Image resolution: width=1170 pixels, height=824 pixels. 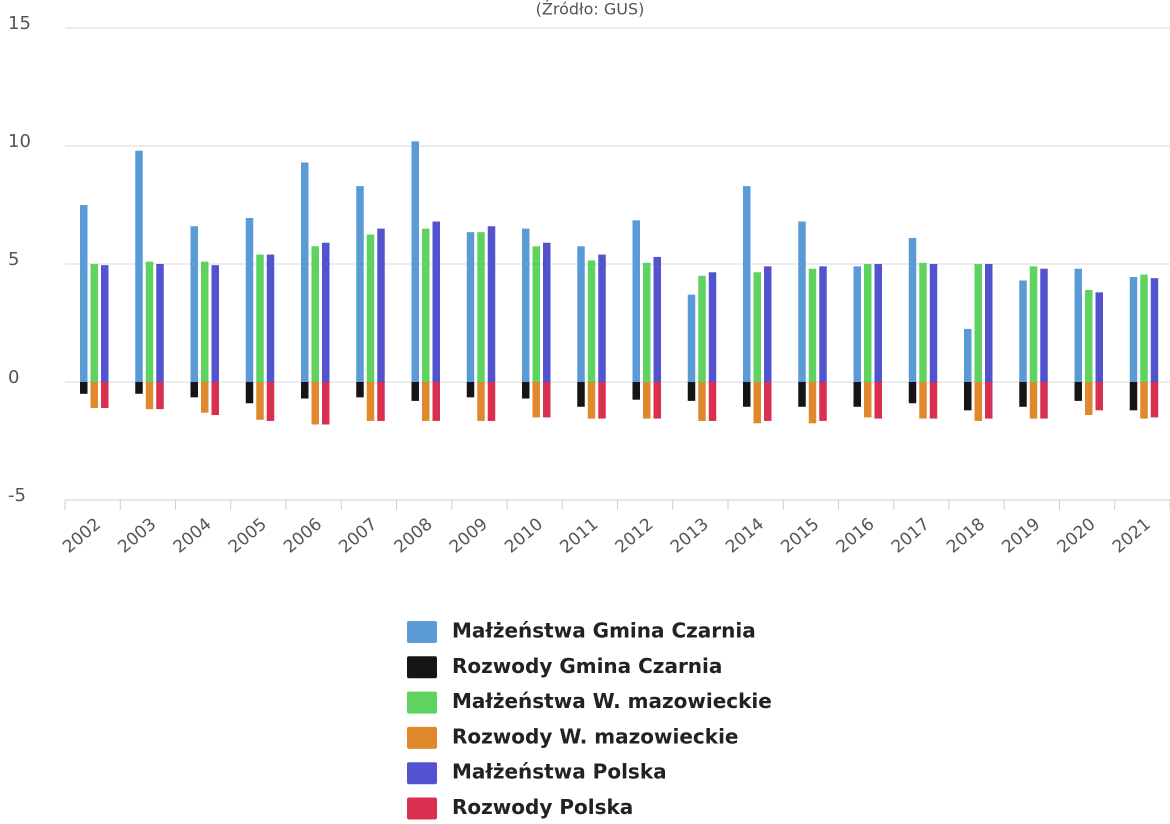 What do you see at coordinates (911, 535) in the screenshot?
I see `x-tick-label: 2017` at bounding box center [911, 535].